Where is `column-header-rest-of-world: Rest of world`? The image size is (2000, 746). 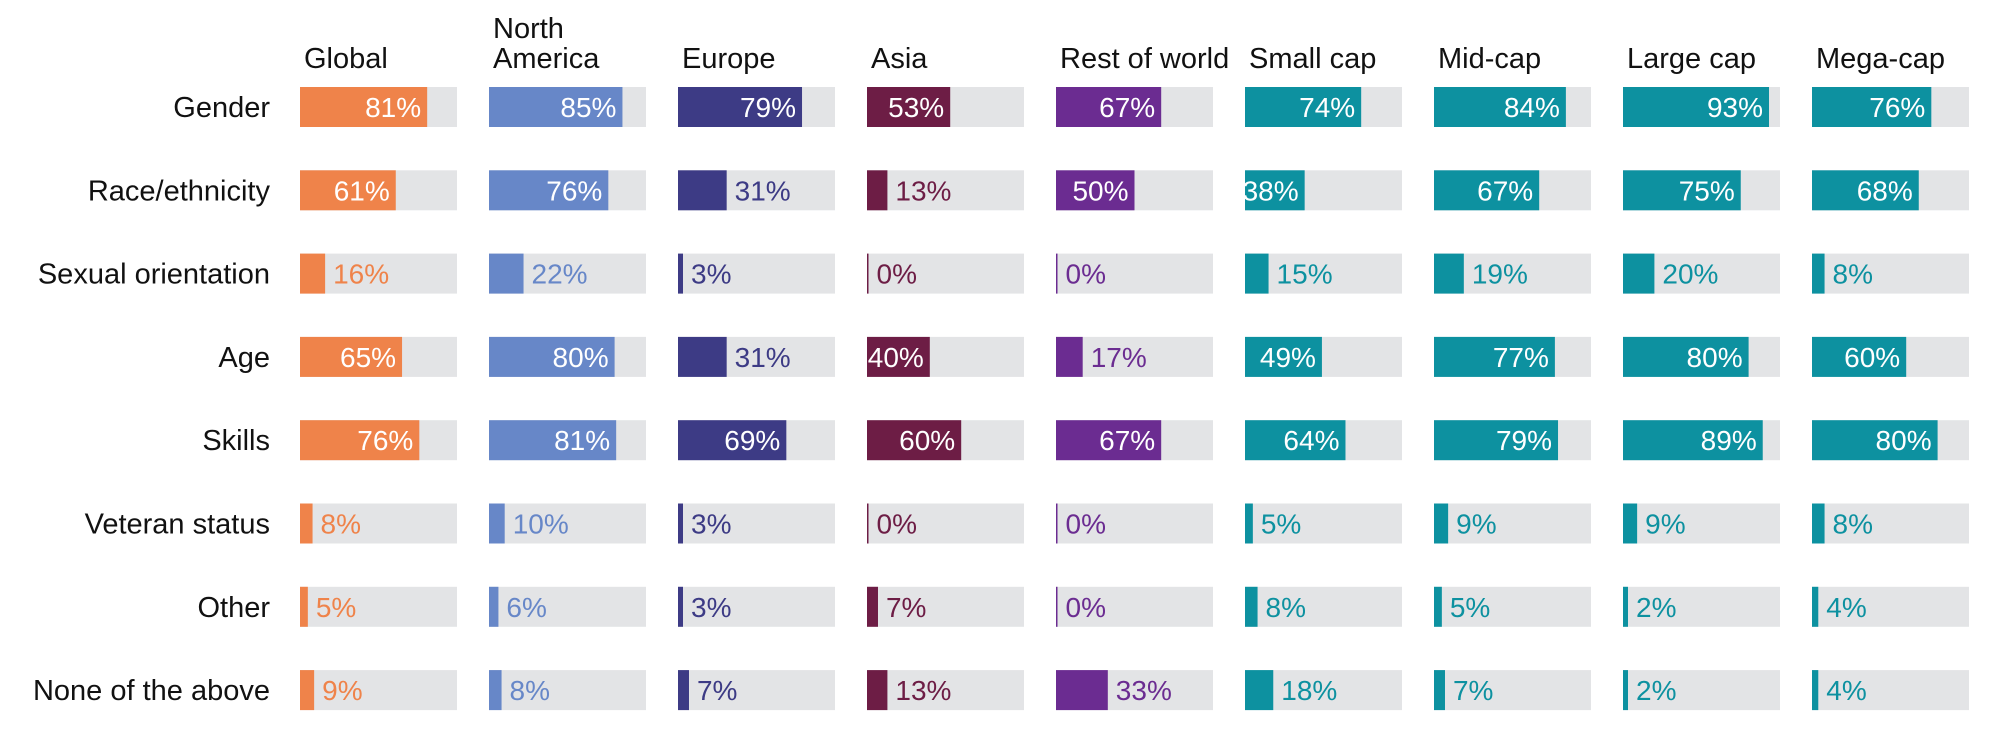 column-header-rest-of-world: Rest of world is located at coordinates (1144, 59).